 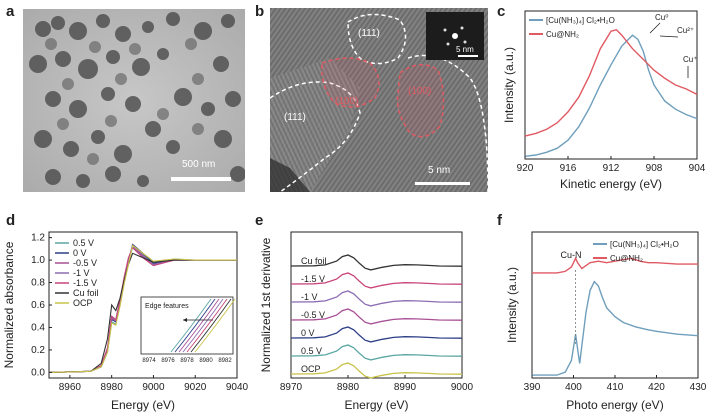 I want to click on chart-e-xtick-label: 8970, so click(x=291, y=387).